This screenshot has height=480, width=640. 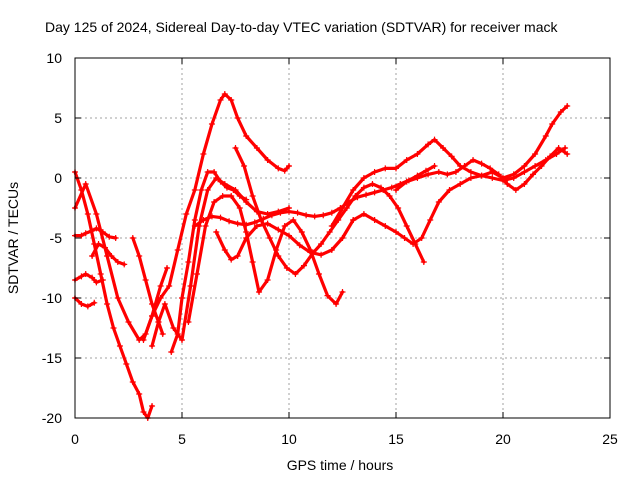 I want to click on y-tick-label: 5, so click(x=58, y=118).